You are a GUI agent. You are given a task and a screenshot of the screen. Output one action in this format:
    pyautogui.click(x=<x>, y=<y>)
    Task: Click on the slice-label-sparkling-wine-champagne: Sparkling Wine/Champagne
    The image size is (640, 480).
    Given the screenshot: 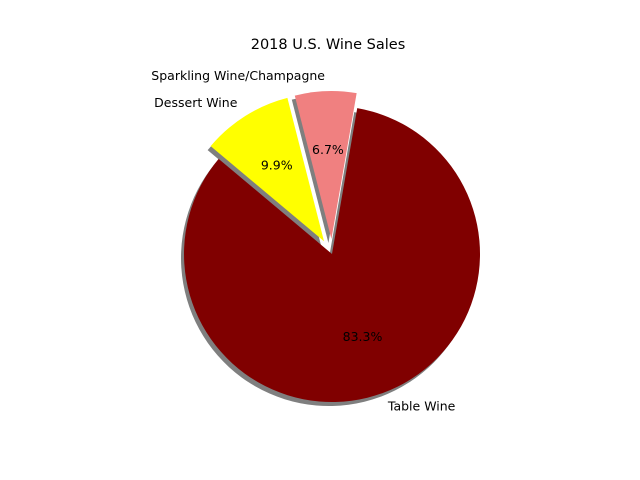 What is the action you would take?
    pyautogui.click(x=238, y=75)
    